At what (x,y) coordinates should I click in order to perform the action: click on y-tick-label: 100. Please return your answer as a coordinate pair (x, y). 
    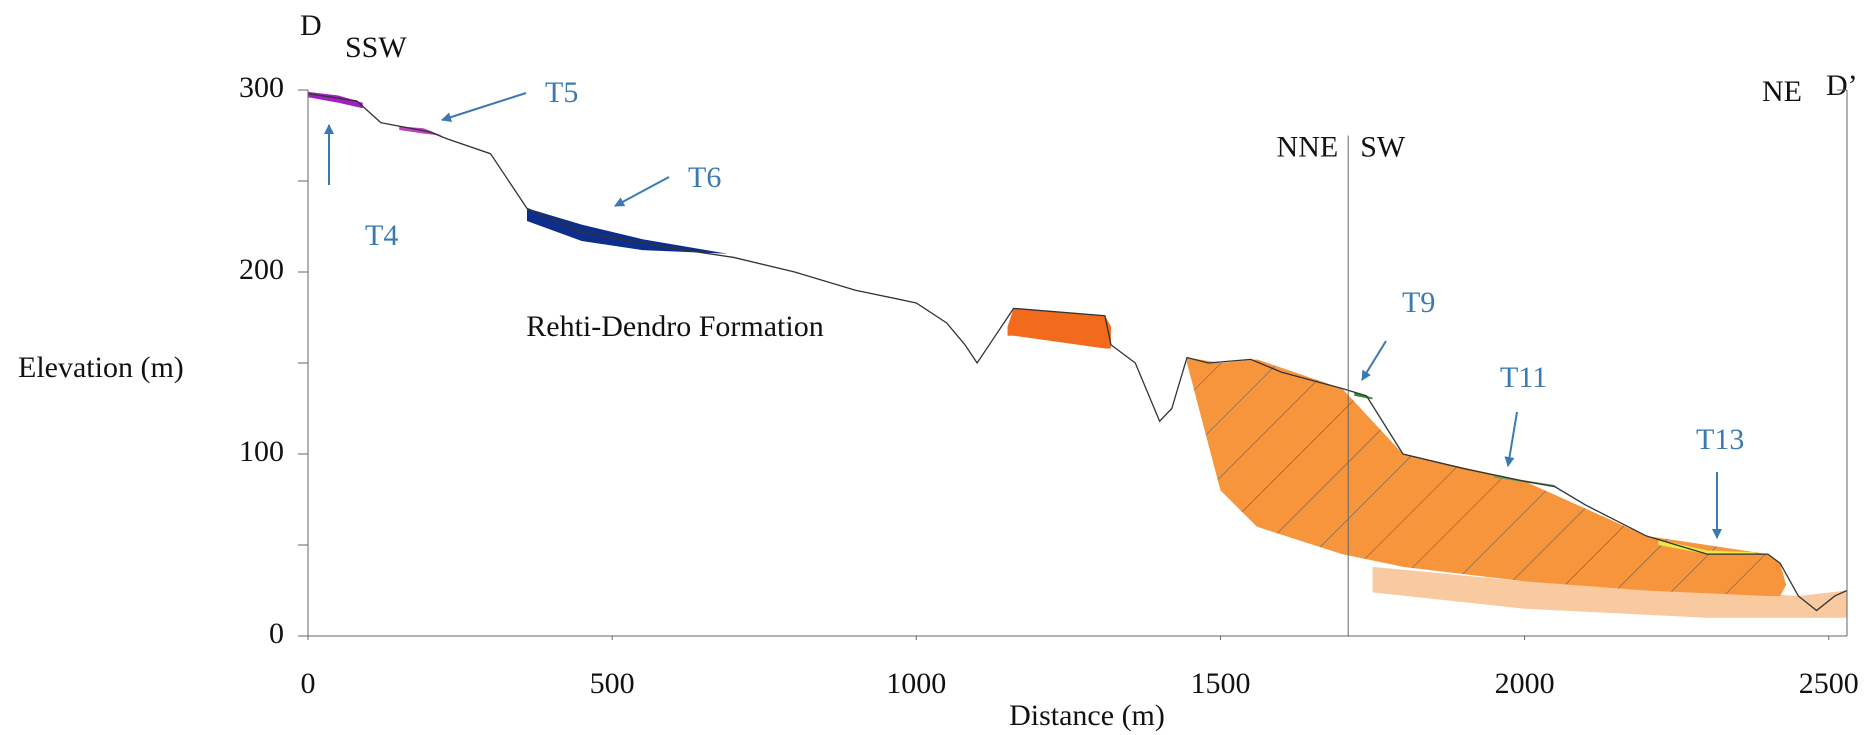
    Looking at the image, I should click on (261, 451).